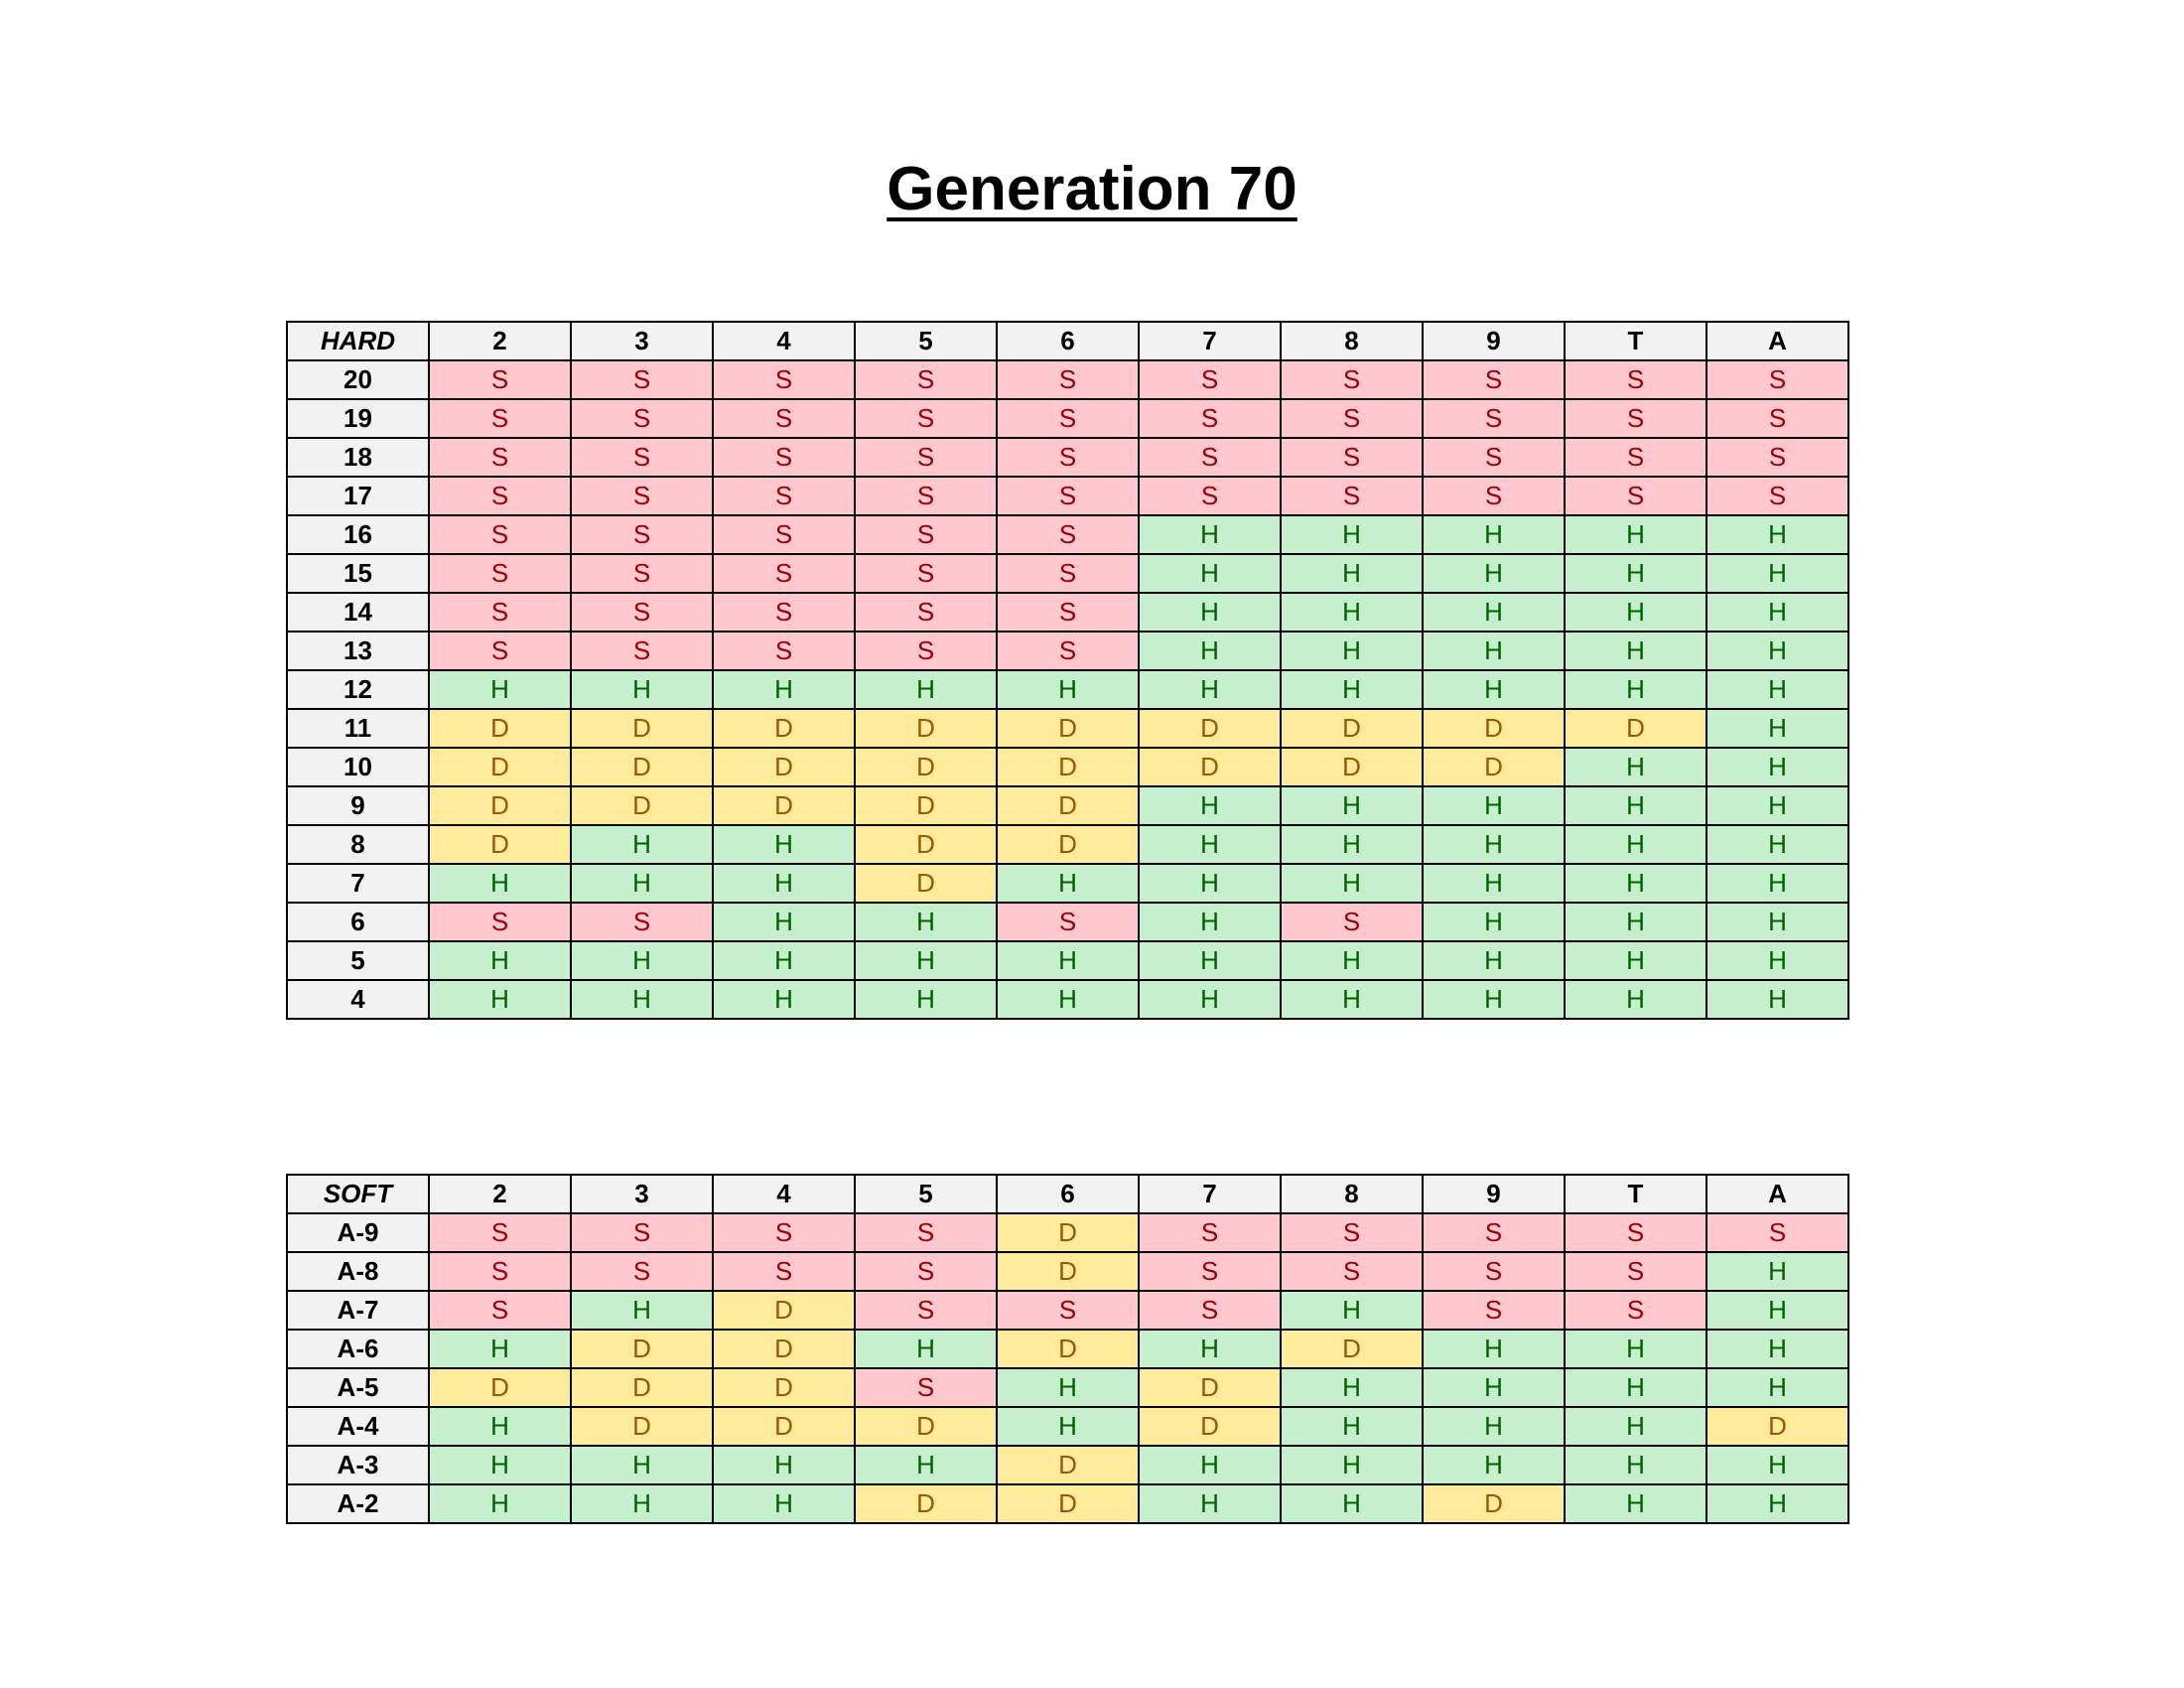 This screenshot has width=2184, height=1688. Describe the element at coordinates (358, 457) in the screenshot. I see `player-hand-label: 18` at that location.